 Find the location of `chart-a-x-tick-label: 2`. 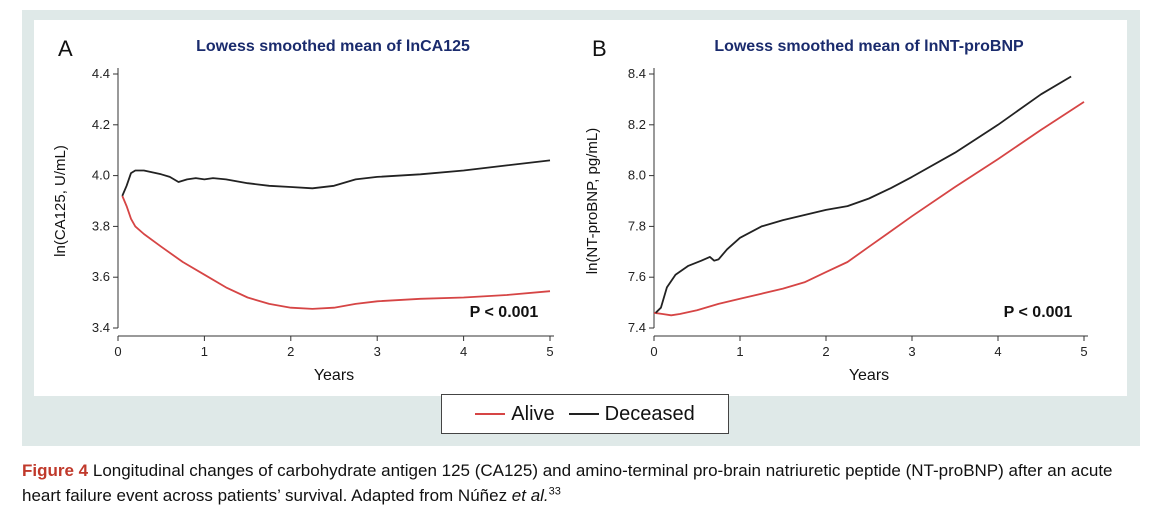

chart-a-x-tick-label: 2 is located at coordinates (290, 351).